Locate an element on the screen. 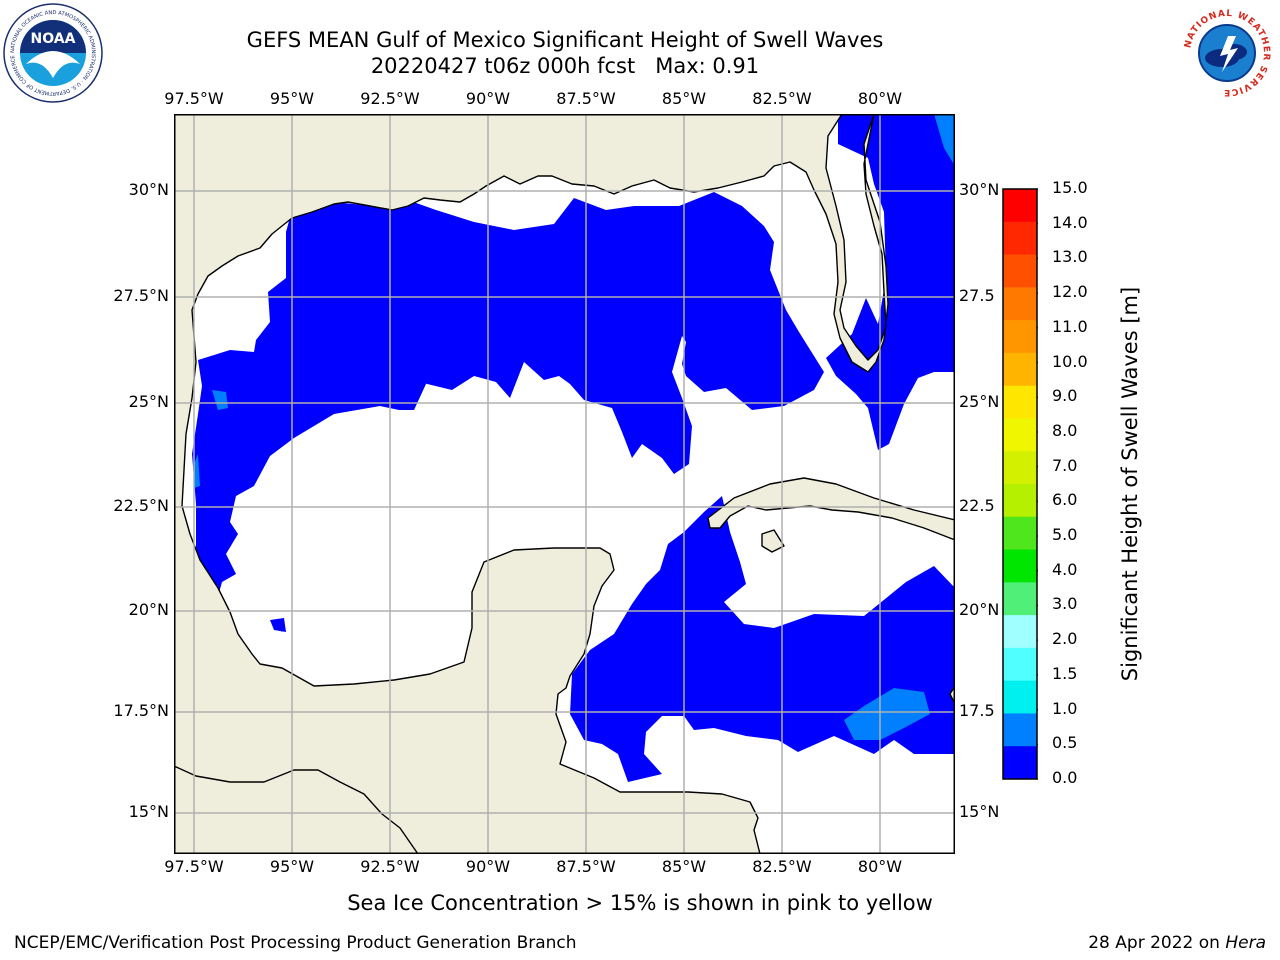 The width and height of the screenshot is (1280, 960). chart-subtitle: 20220427 t06z 000h fcst Max: 0.91 is located at coordinates (565, 66).